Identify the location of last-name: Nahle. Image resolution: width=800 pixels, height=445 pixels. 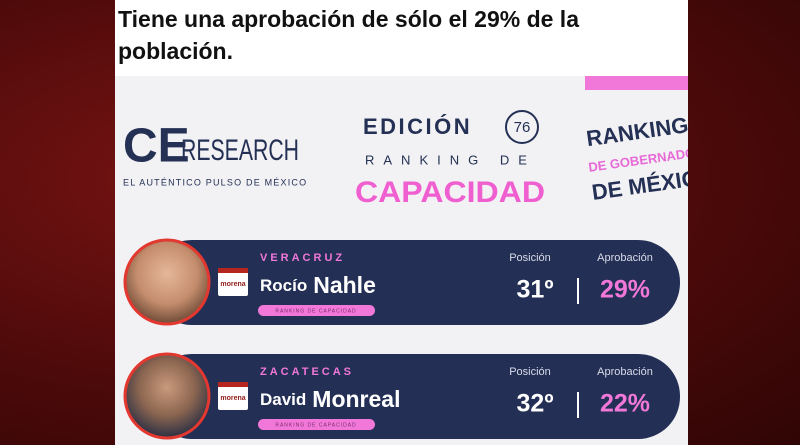
(344, 285).